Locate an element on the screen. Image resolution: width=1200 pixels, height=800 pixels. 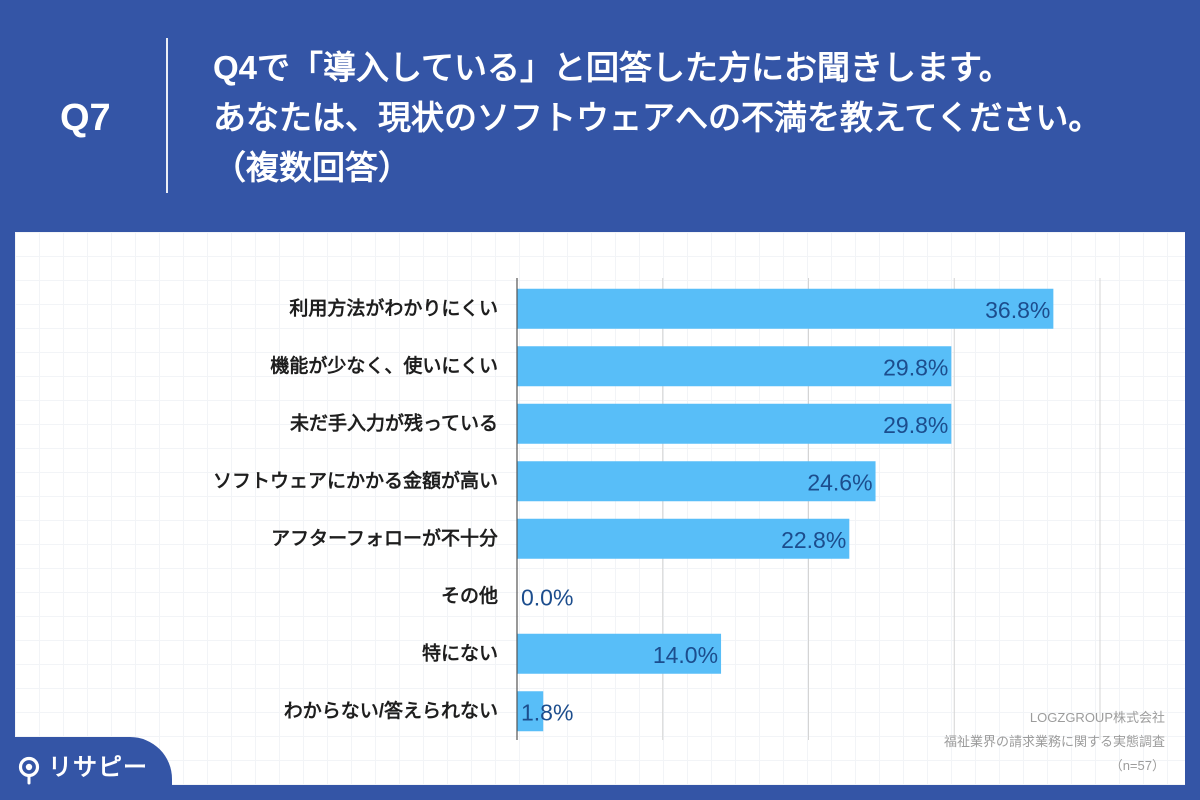
header-divider is located at coordinates (167, 115).